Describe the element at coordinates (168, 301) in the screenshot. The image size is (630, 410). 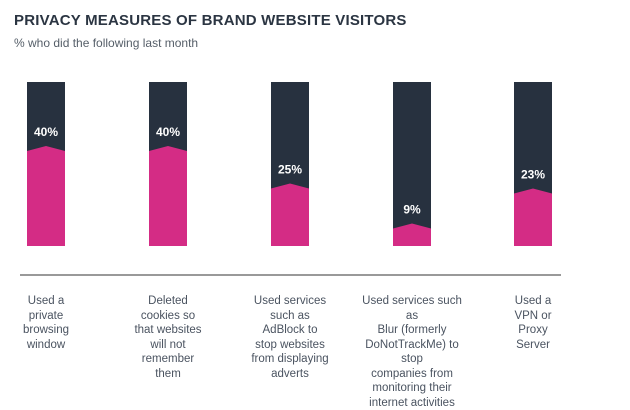
I see `category-label-line: Deleted` at that location.